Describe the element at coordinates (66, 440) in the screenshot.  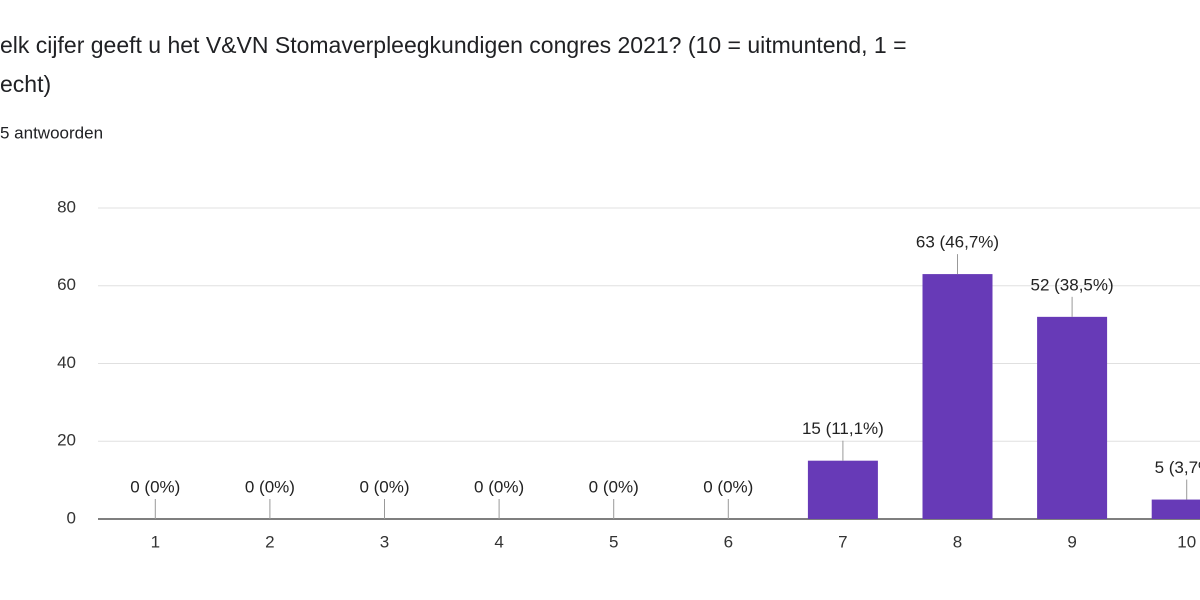
I see `y-tick-label: 20` at that location.